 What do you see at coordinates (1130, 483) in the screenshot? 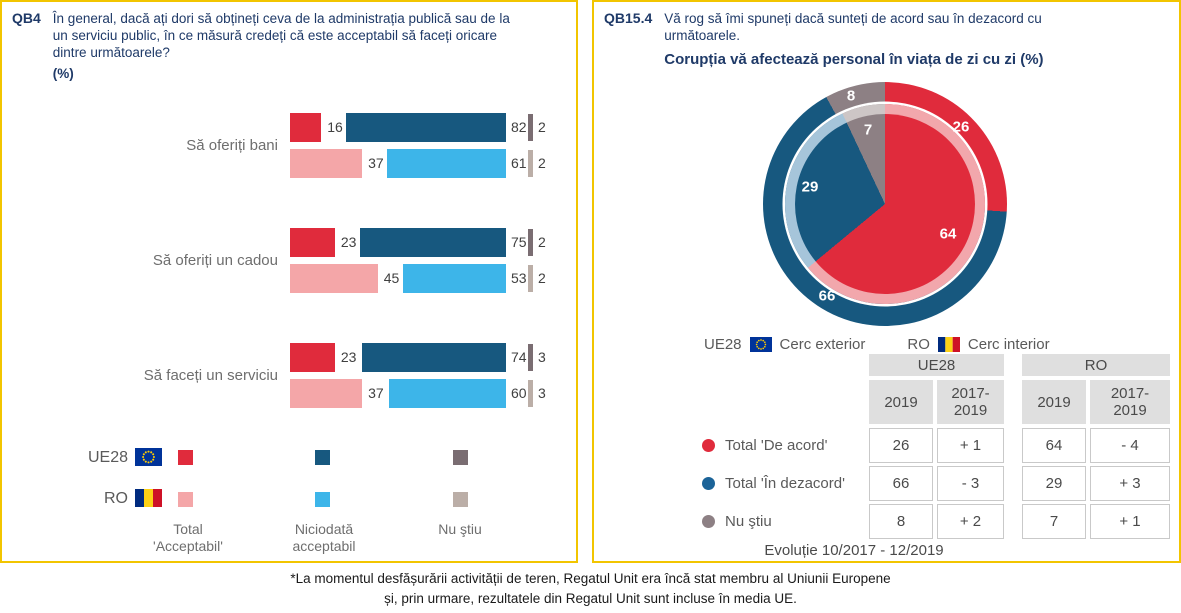
I see `table-cell: + 3` at bounding box center [1130, 483].